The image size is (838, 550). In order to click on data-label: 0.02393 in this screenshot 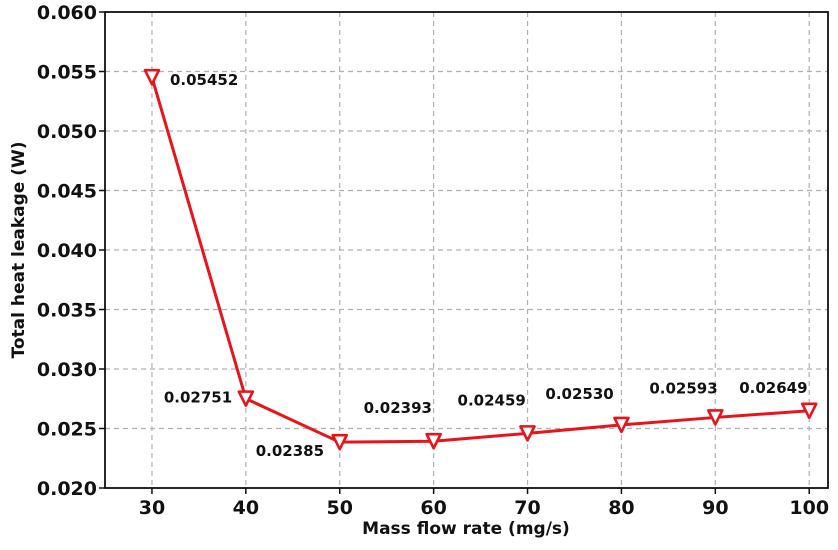, I will do `click(398, 408)`.